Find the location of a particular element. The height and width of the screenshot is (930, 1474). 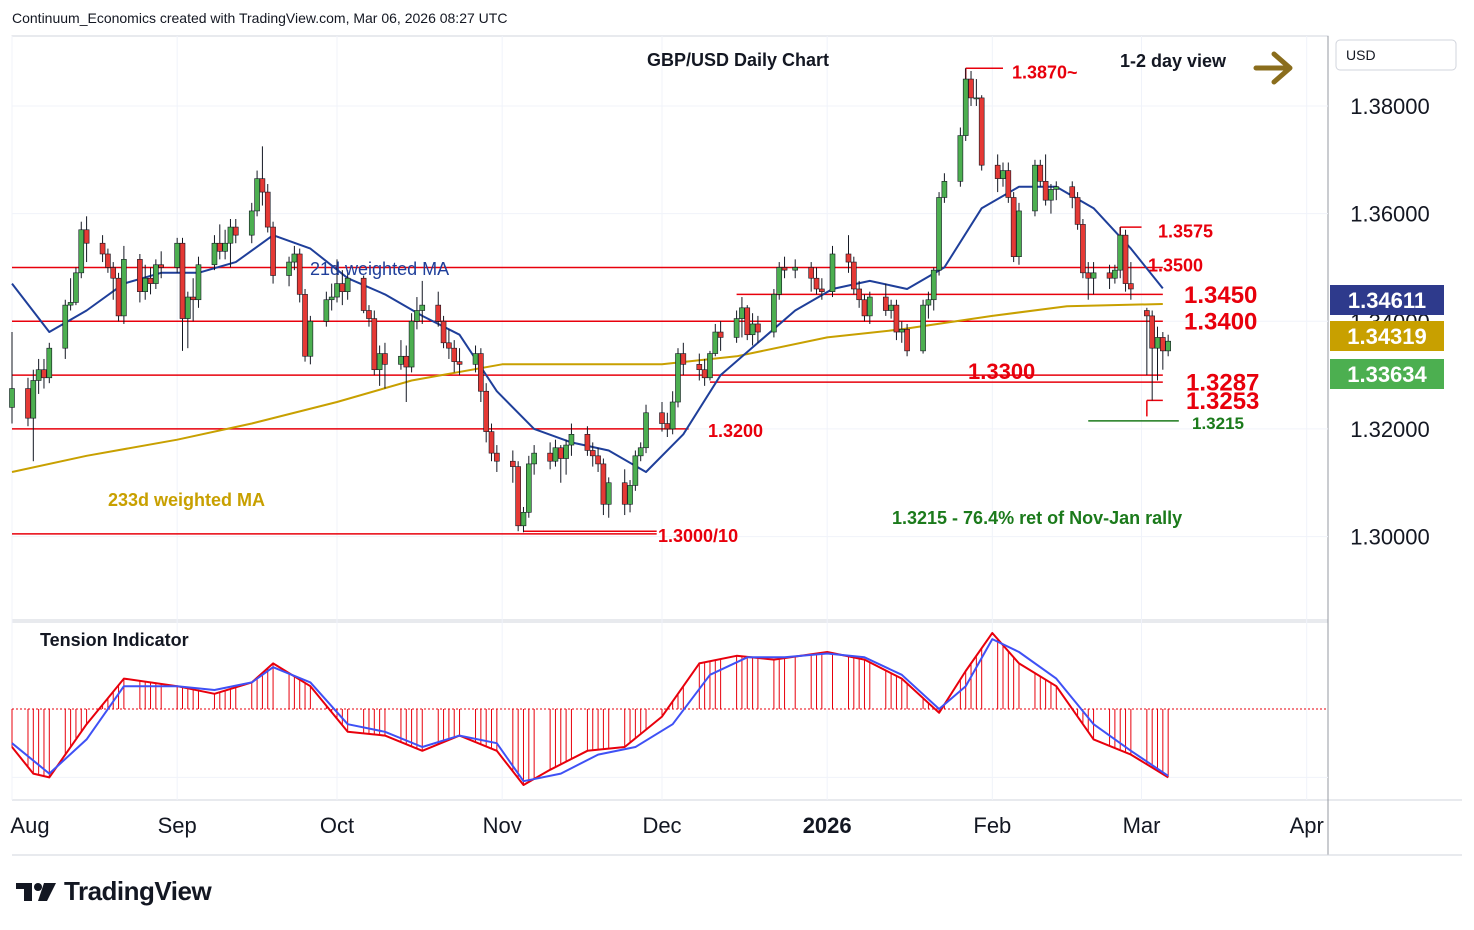

price-badge-label: 1.34611 is located at coordinates (1387, 300).